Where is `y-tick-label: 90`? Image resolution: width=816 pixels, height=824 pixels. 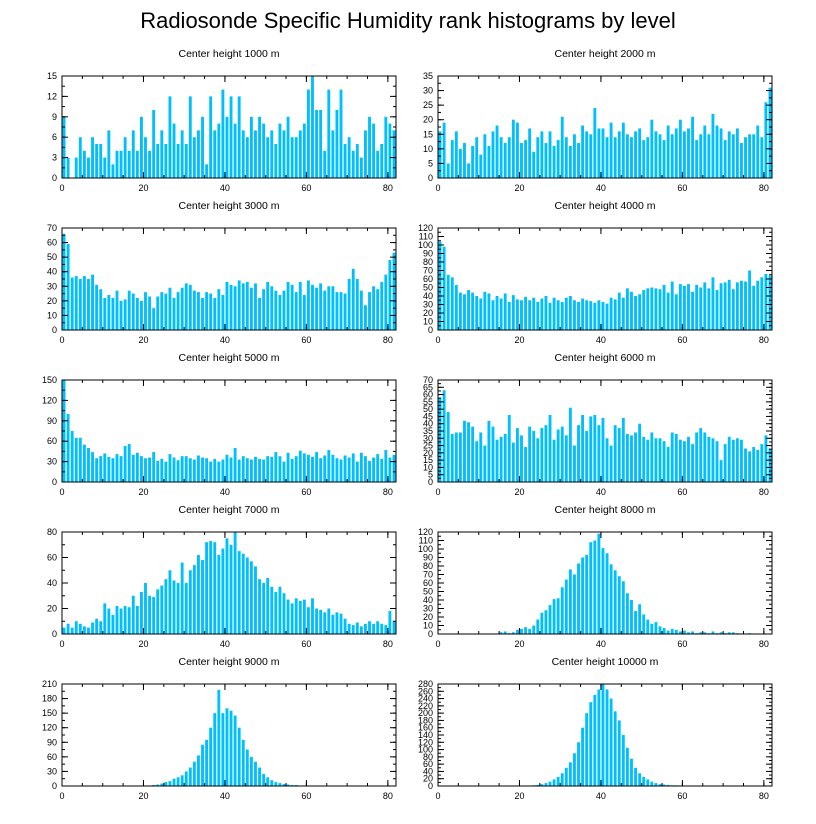
y-tick-label: 90 is located at coordinates (52, 421).